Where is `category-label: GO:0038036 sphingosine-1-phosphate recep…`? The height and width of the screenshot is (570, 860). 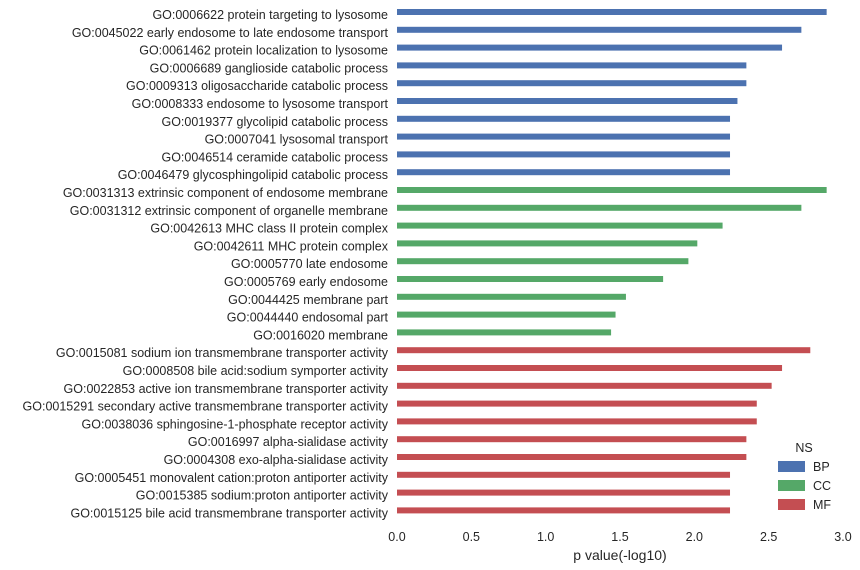
category-label: GO:0038036 sphingosine-1-phosphate recep… is located at coordinates (235, 424).